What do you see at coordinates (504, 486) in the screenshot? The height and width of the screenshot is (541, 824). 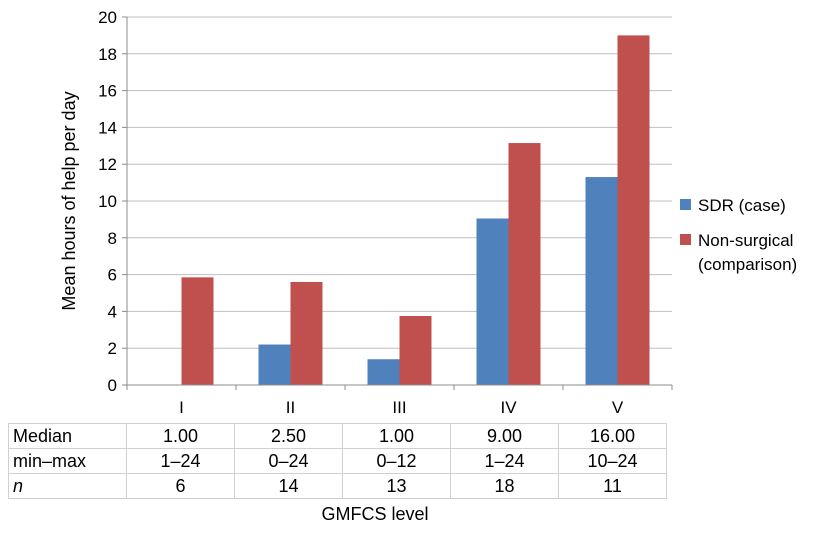 I see `table-cell: 18` at bounding box center [504, 486].